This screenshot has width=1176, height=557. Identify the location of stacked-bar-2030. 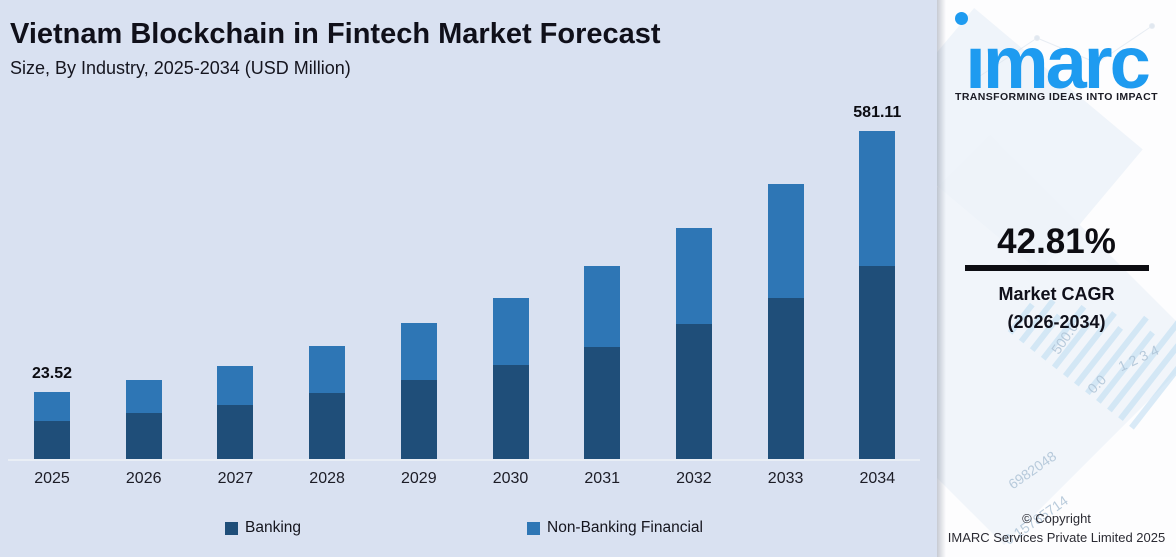
(510, 379).